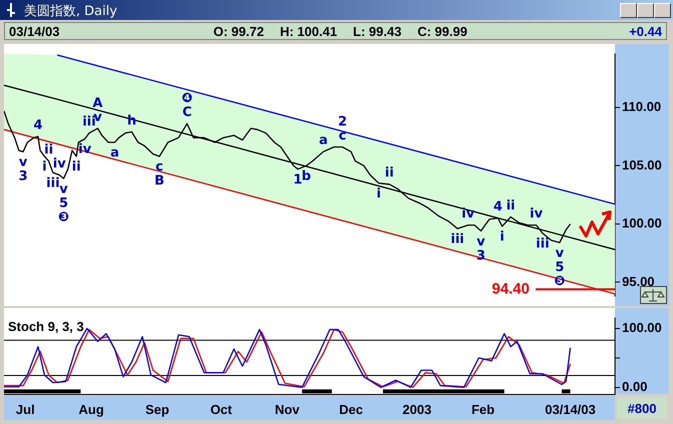  What do you see at coordinates (351, 409) in the screenshot?
I see `x-tick-label: Dec` at bounding box center [351, 409].